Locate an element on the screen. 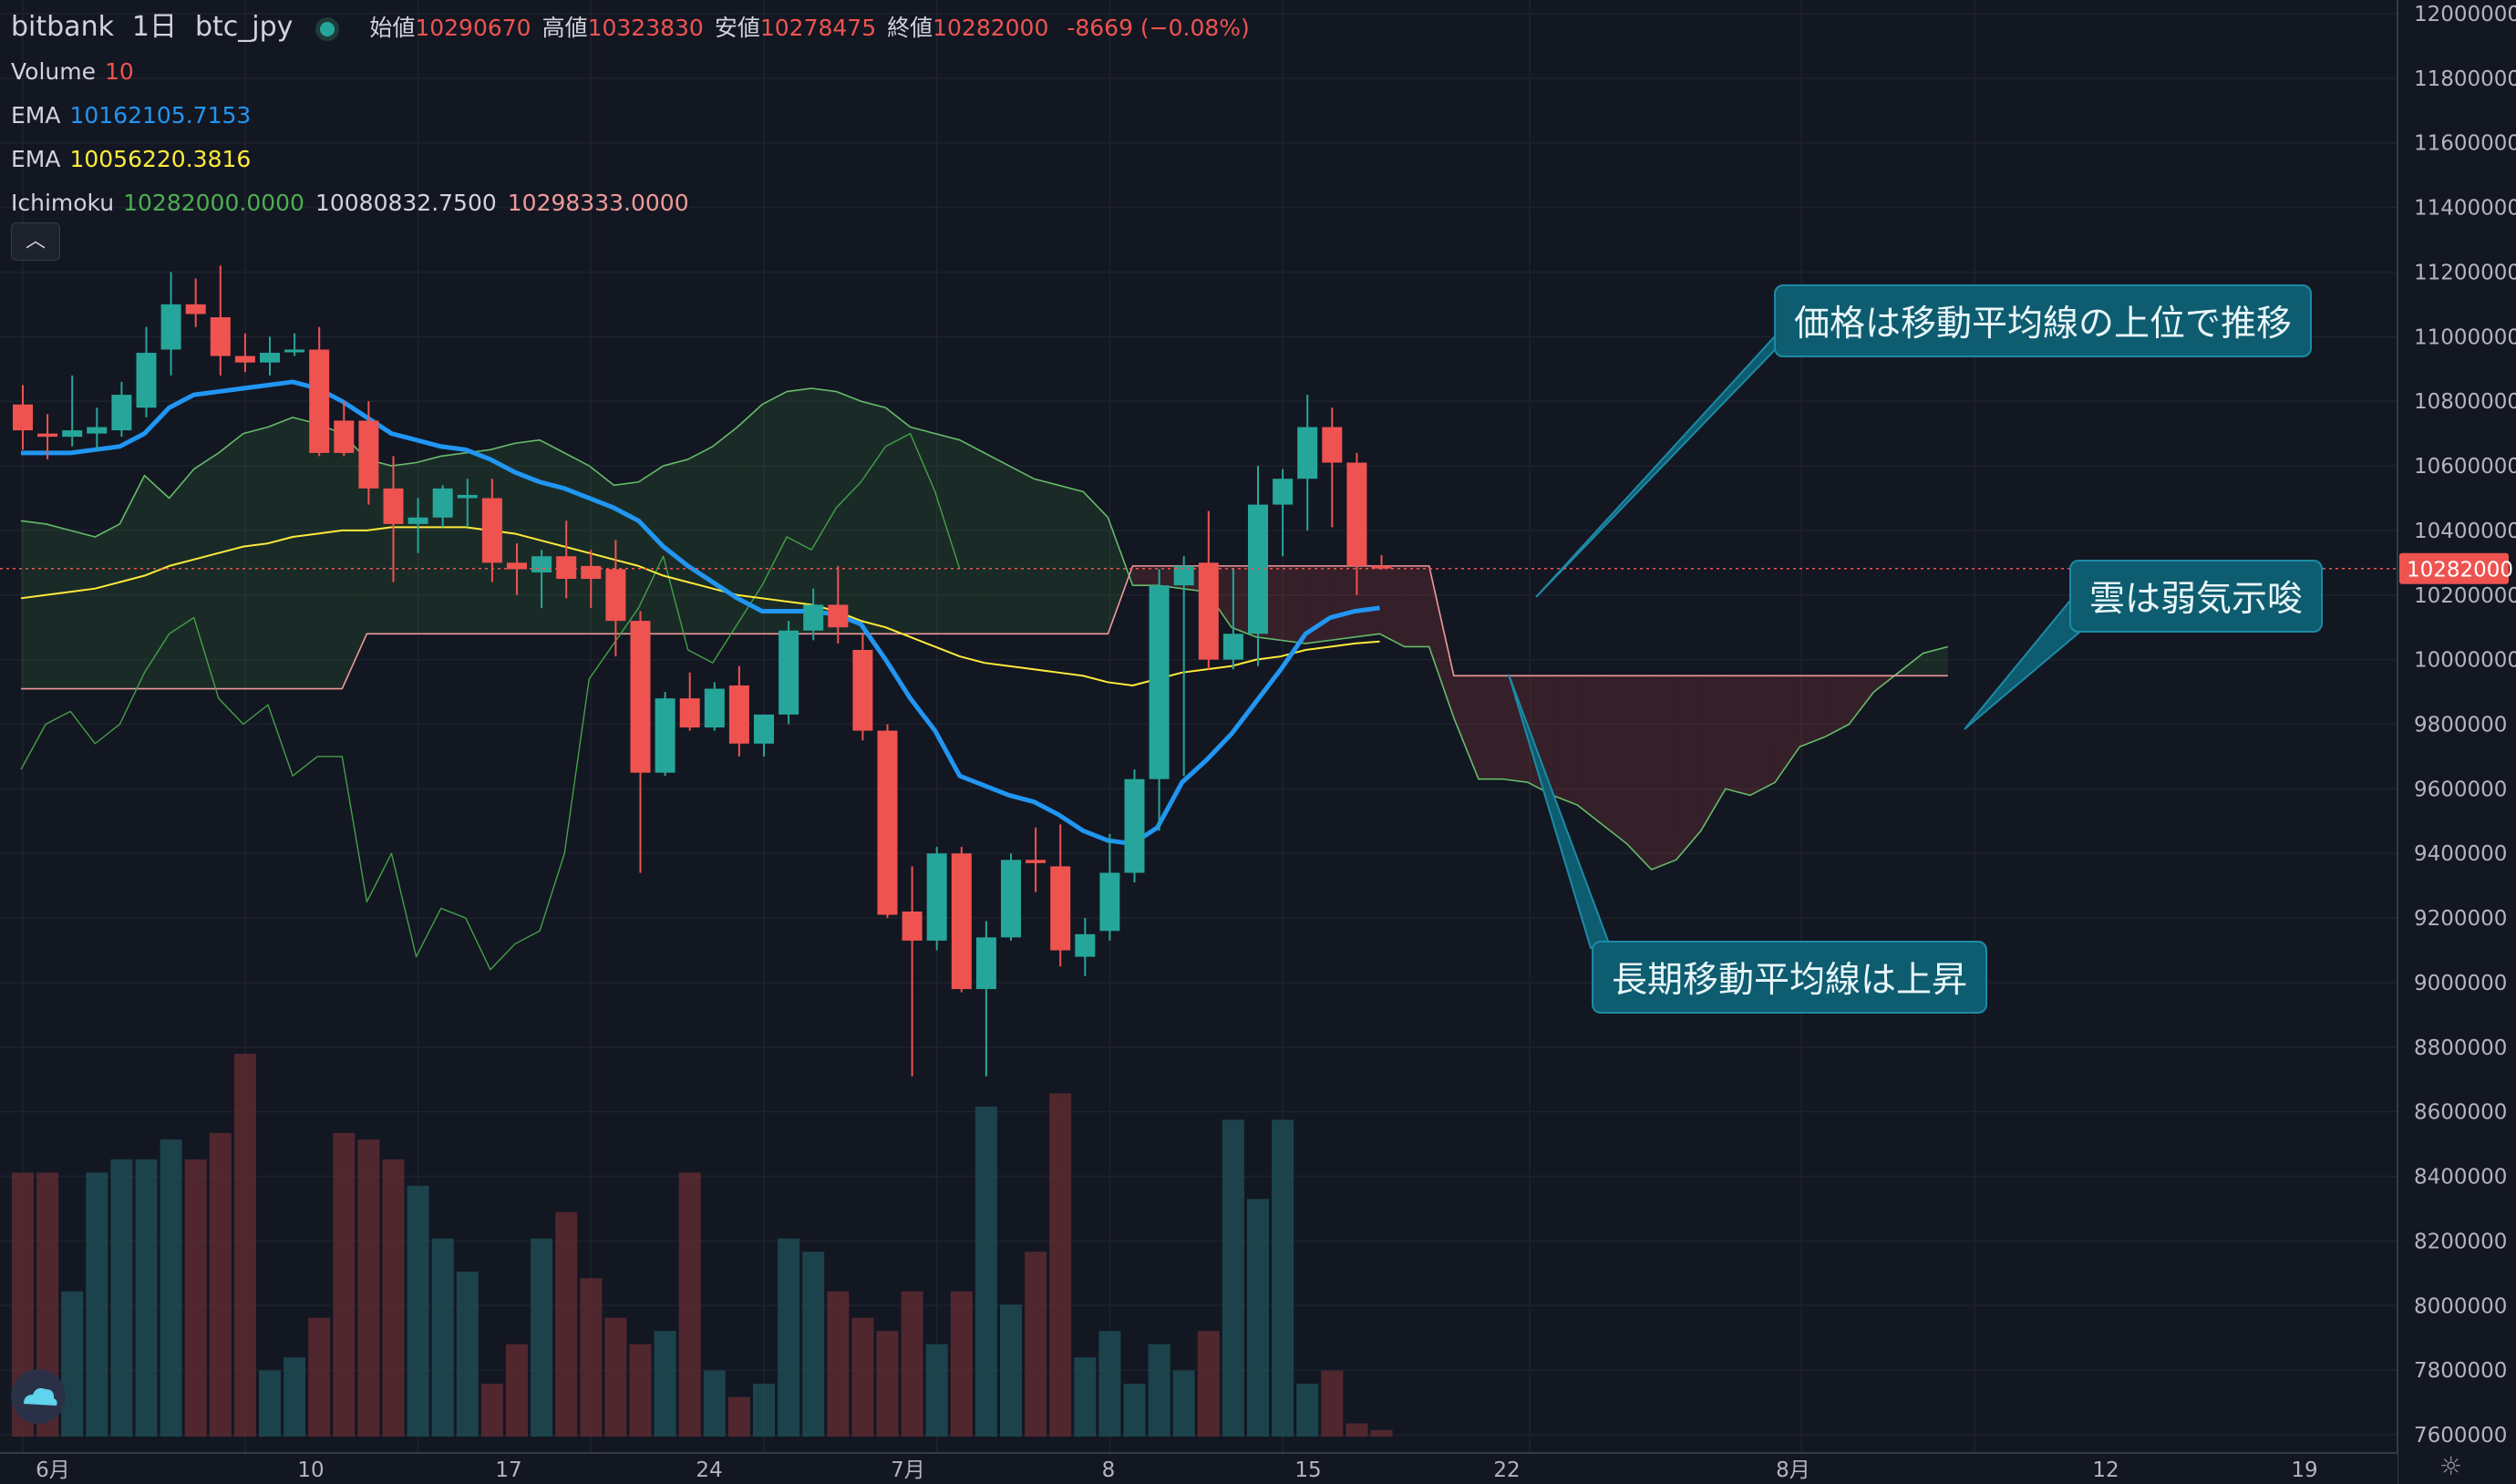 The height and width of the screenshot is (1484, 2516). price-tick-label: 11800000 is located at coordinates (2465, 79).